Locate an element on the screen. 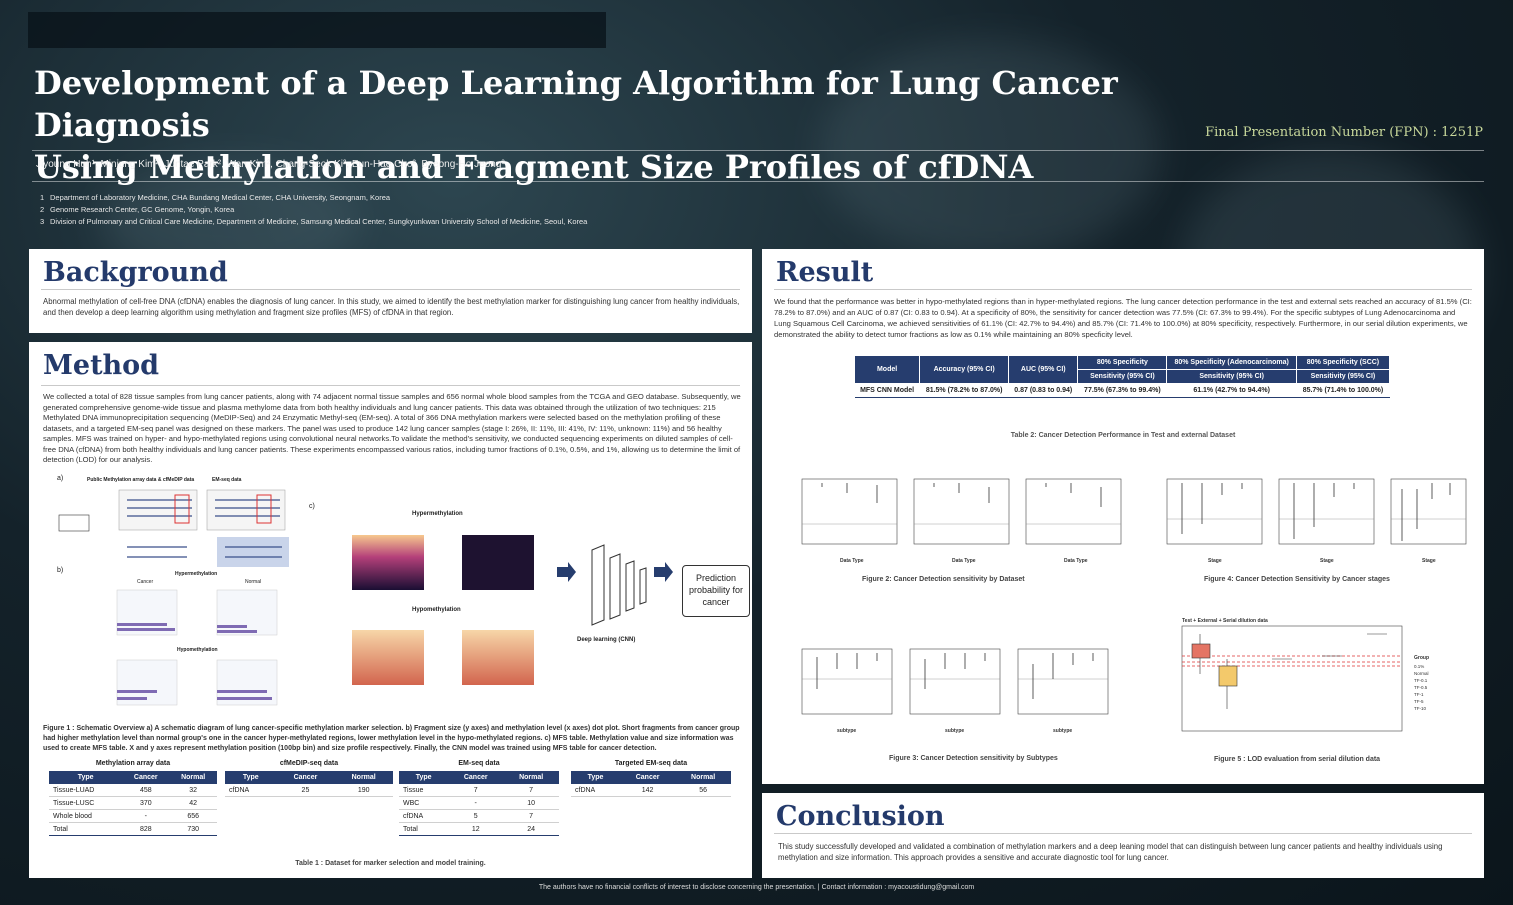 This screenshot has width=1513, height=905. table-caption: Targeted EM-seq data is located at coordinates (651, 763).